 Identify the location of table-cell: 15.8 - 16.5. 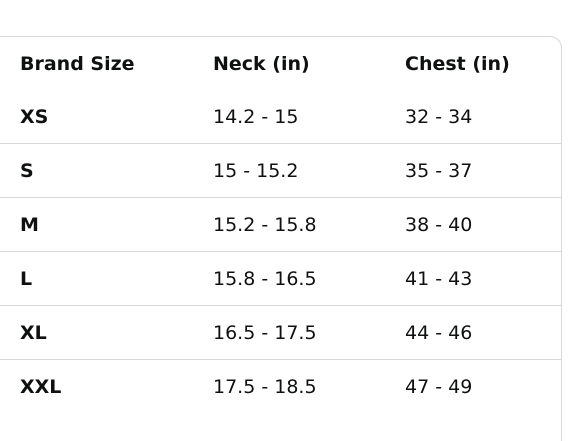
(265, 278).